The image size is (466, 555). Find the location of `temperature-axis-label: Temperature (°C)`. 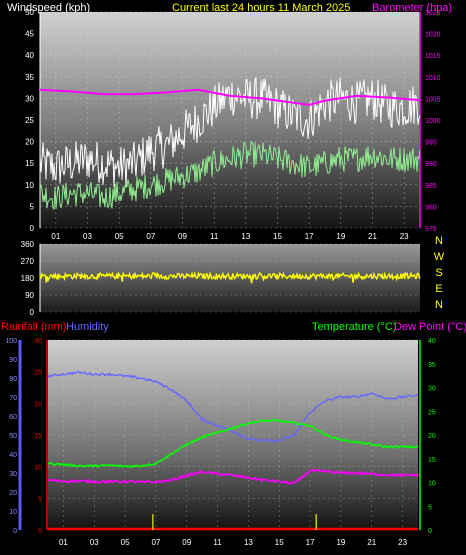

temperature-axis-label: Temperature (°C) is located at coordinates (354, 327).